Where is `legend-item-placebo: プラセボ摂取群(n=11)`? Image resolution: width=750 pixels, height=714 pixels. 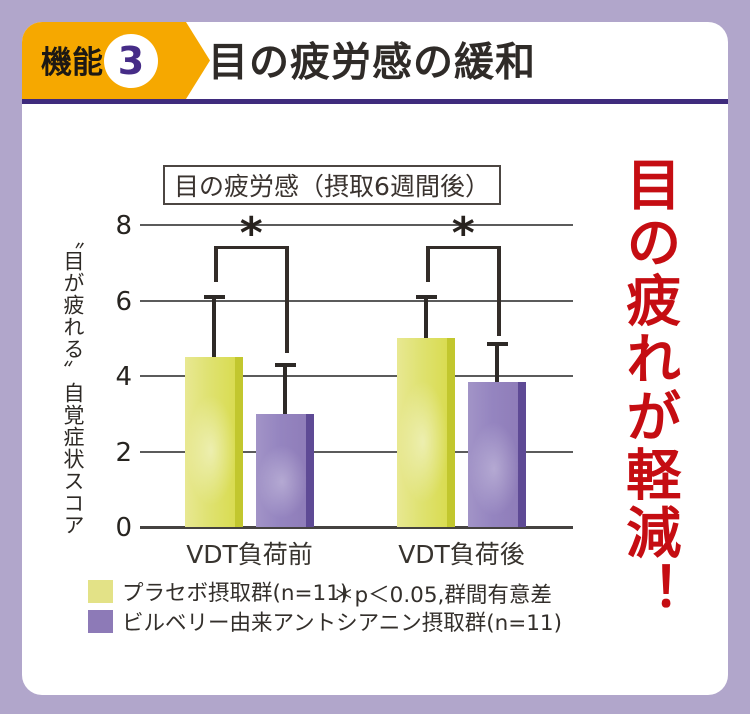
legend-item-placebo: プラセボ摂取群(n=11) is located at coordinates (218, 591).